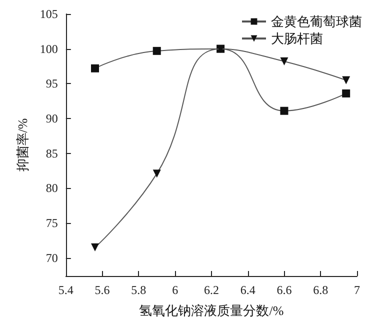  What do you see at coordinates (320, 290) in the screenshot?
I see `x-tick-label: 6.8` at bounding box center [320, 290].